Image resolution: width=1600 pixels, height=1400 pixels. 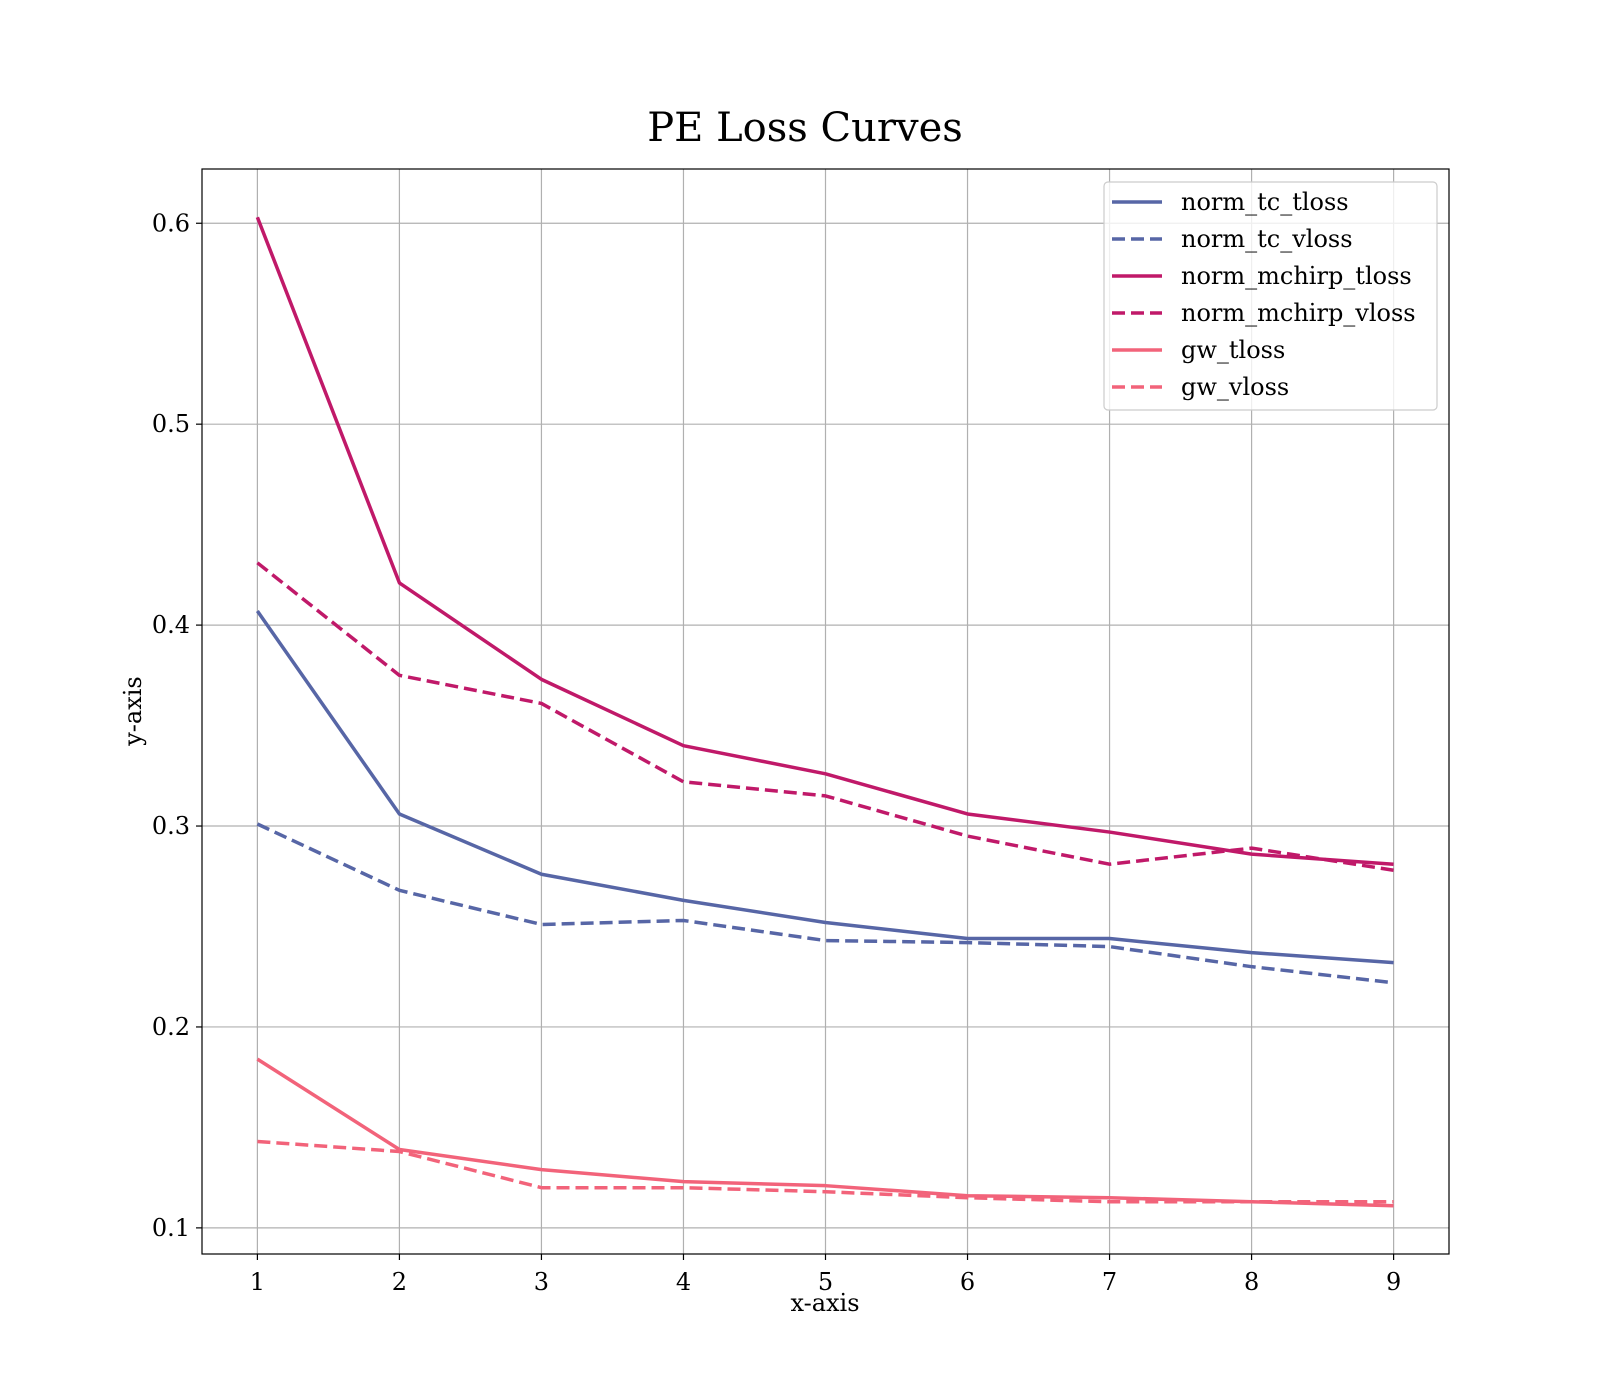 What do you see at coordinates (133, 711) in the screenshot?
I see `y-axis-label: y-axis` at bounding box center [133, 711].